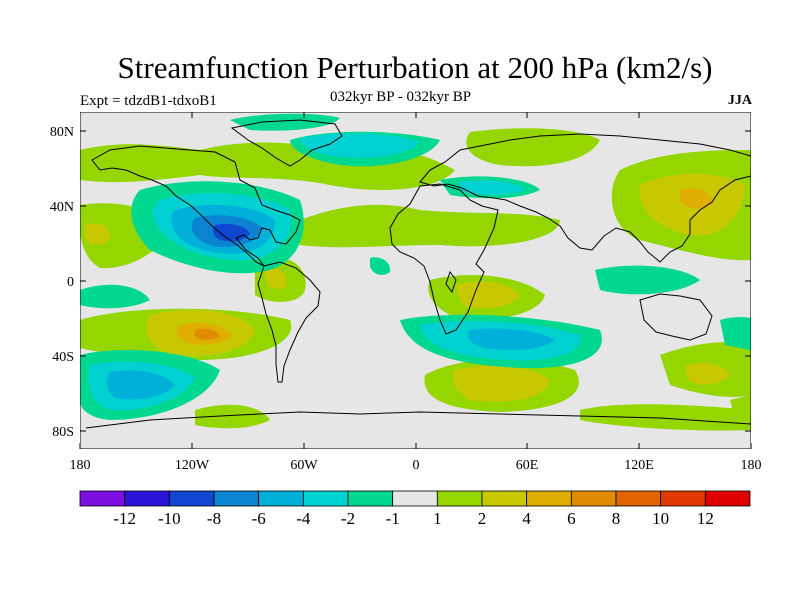 This screenshot has height=600, width=800. Describe the element at coordinates (705, 518) in the screenshot. I see `colorbar-label-13: 12` at that location.